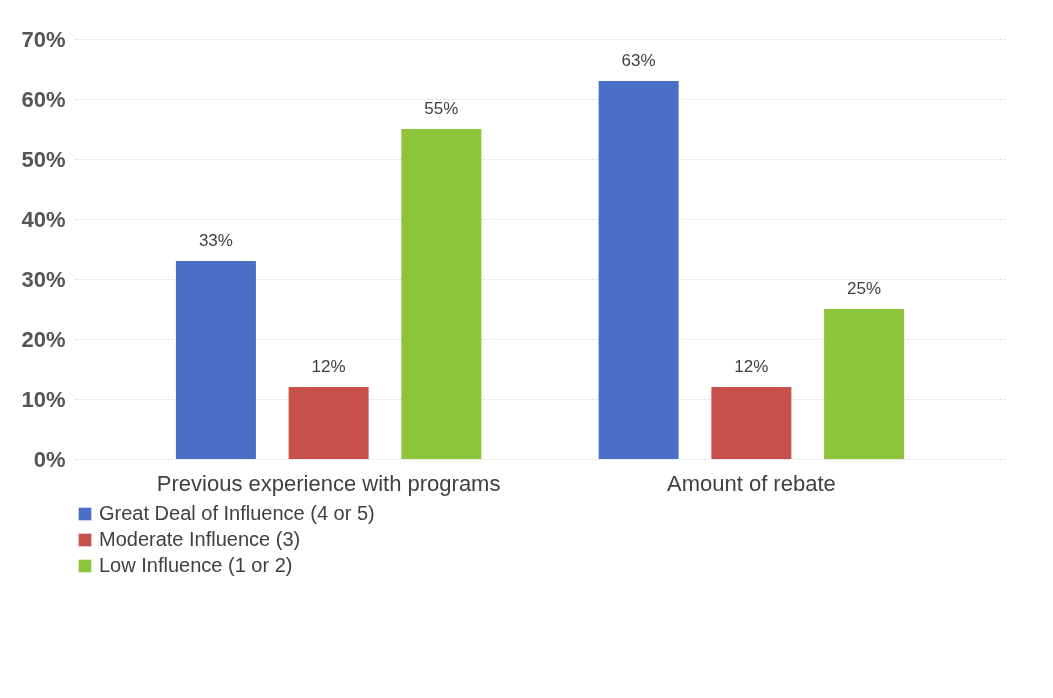 This screenshot has height=698, width=1053. I want to click on y-tick-label: 50%, so click(43, 159).